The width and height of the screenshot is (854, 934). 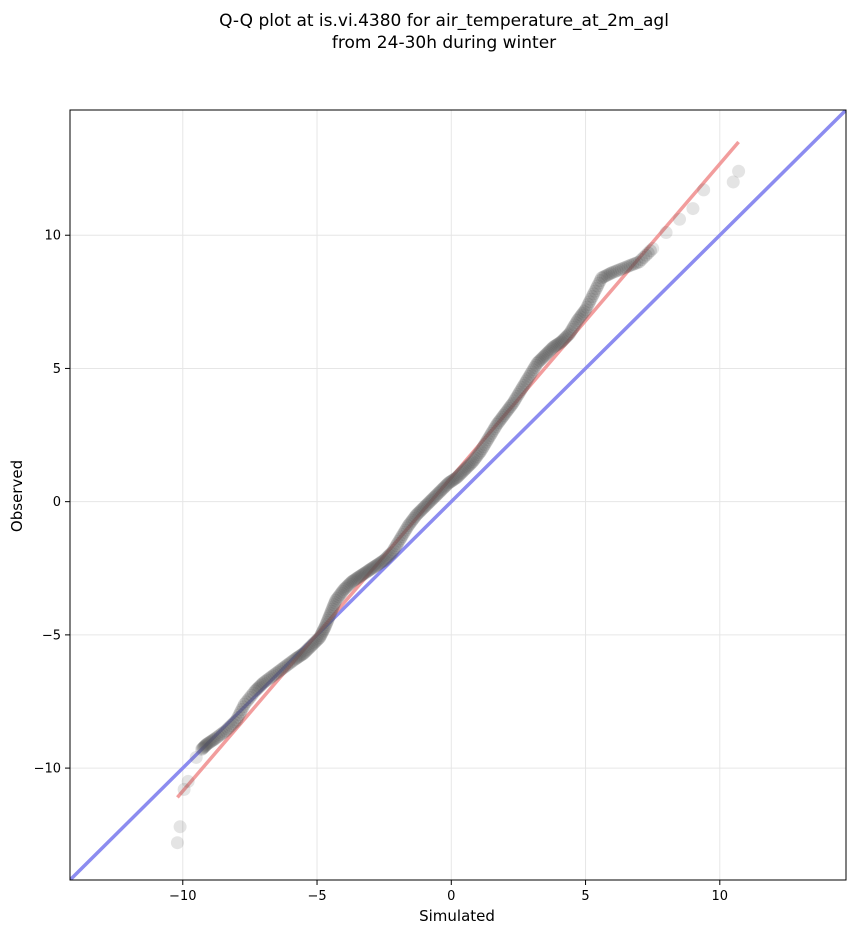 I want to click on y-axis-ticks: −10 −5 0 5 10, so click(x=52, y=503).